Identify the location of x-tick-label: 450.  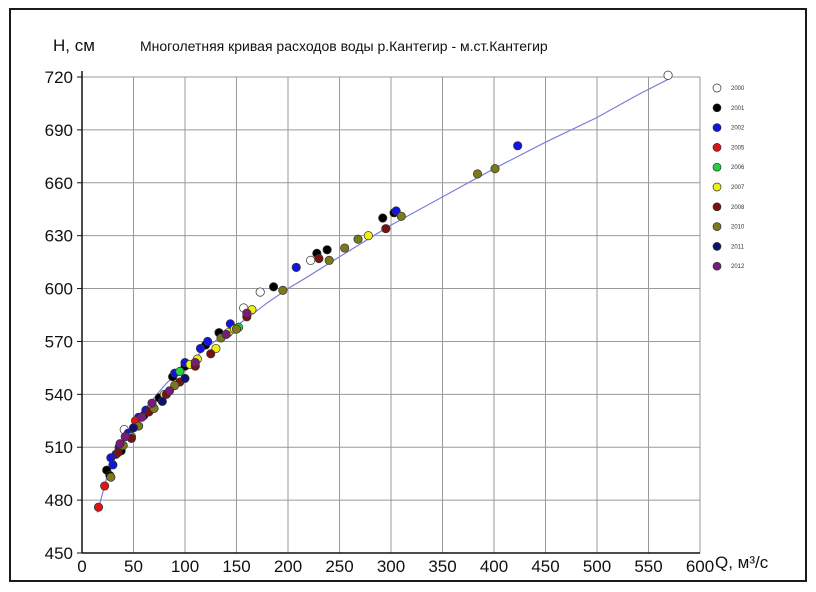
(545, 566).